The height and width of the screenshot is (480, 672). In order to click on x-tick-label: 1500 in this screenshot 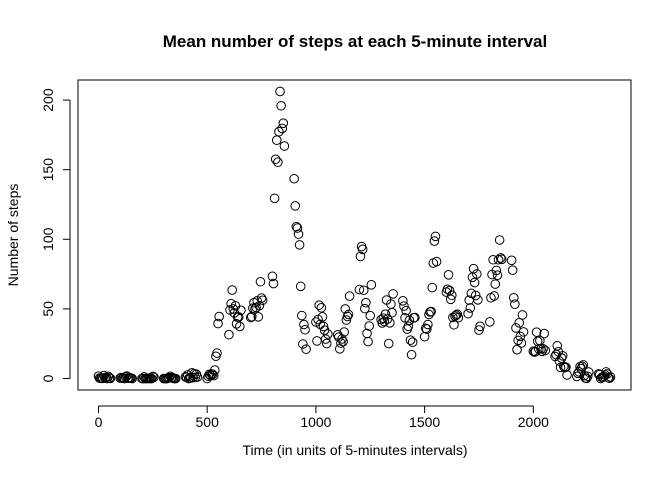, I will do `click(424, 422)`.